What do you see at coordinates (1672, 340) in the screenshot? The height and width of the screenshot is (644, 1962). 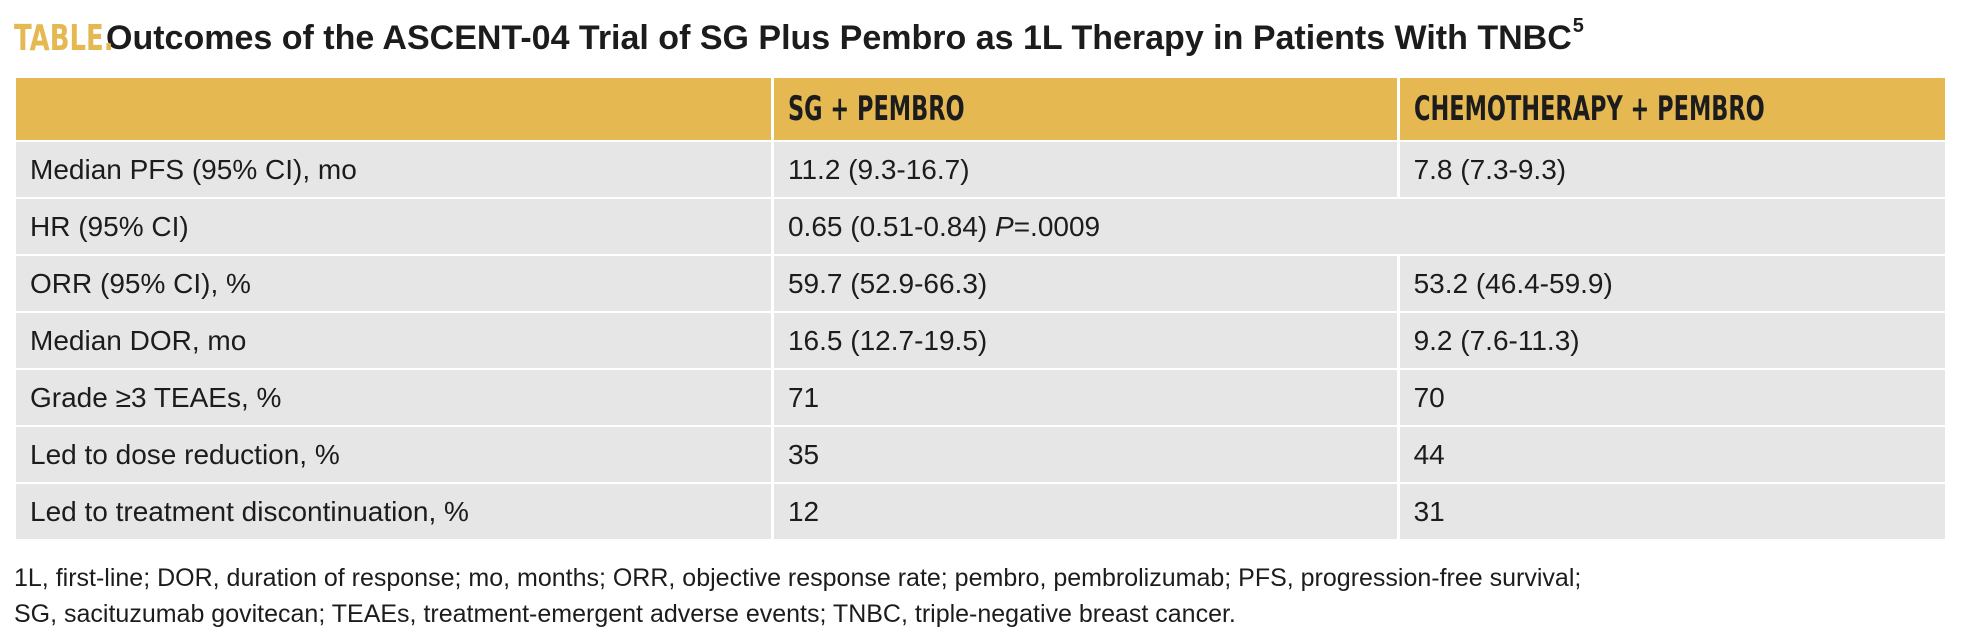 I see `chemo-pembro-value: 9.2 (7.6-11.3)` at bounding box center [1672, 340].